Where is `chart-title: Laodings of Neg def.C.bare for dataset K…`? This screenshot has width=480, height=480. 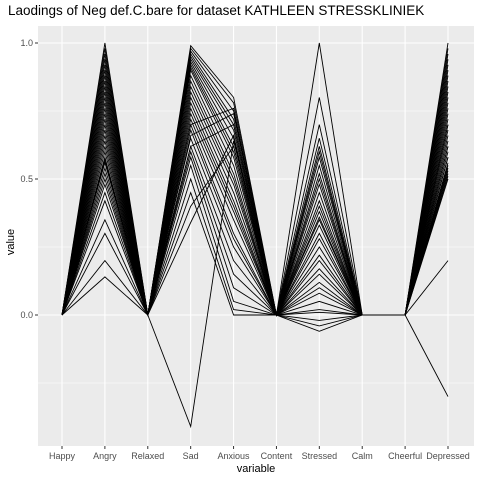 chart-title: Laodings of Neg def.C.bare for dataset K… is located at coordinates (216, 10).